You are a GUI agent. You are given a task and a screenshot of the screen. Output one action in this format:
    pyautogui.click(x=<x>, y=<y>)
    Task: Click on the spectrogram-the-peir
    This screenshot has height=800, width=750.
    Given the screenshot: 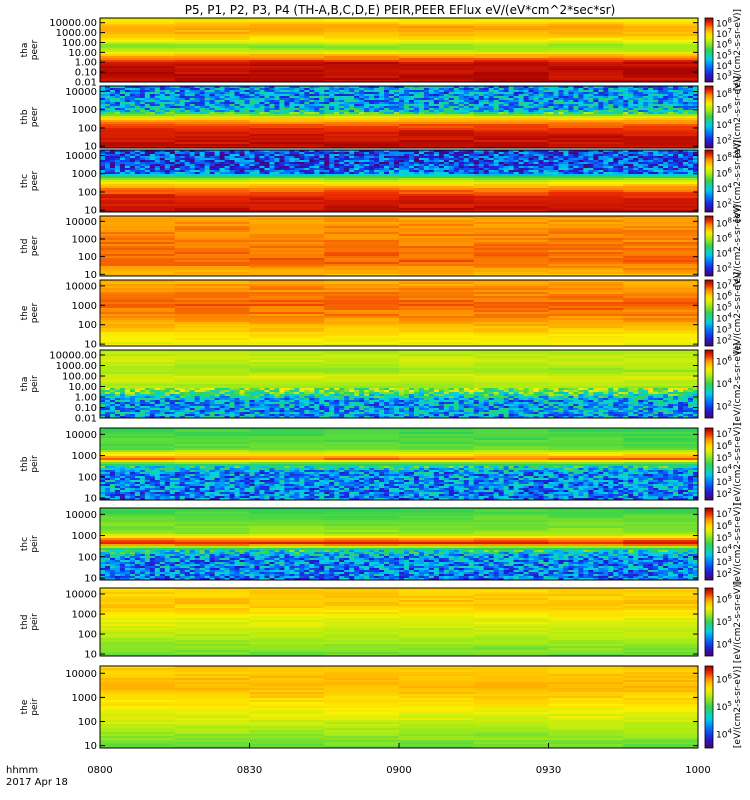 What is the action you would take?
    pyautogui.click(x=399, y=707)
    